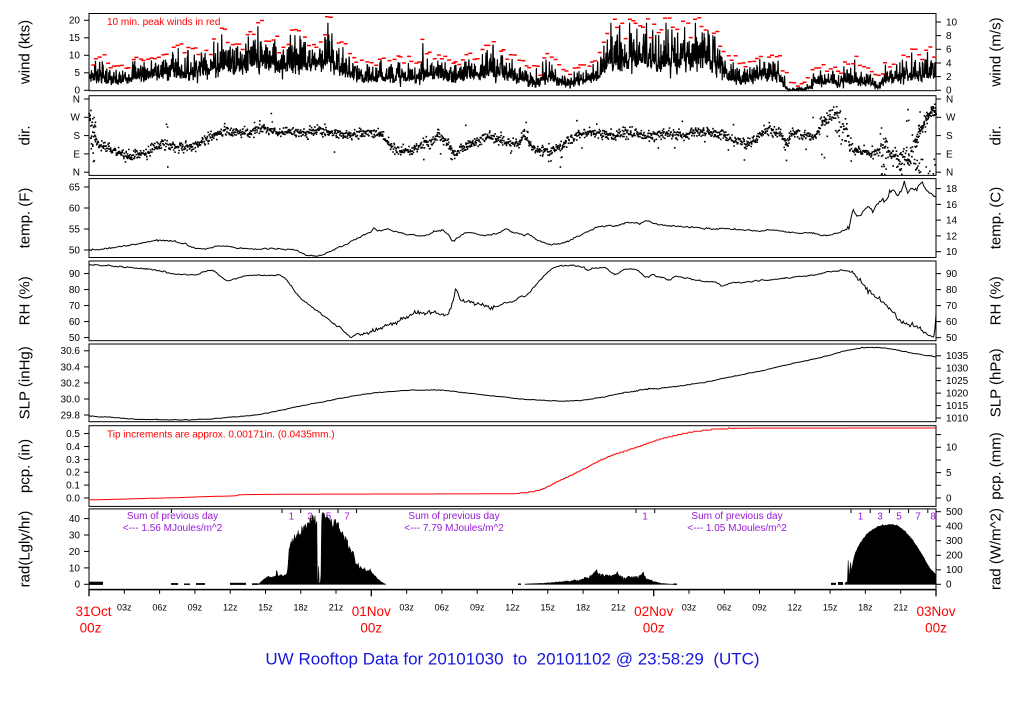  Describe the element at coordinates (73, 473) in the screenshot. I see `svg-text: 0.2` at that location.